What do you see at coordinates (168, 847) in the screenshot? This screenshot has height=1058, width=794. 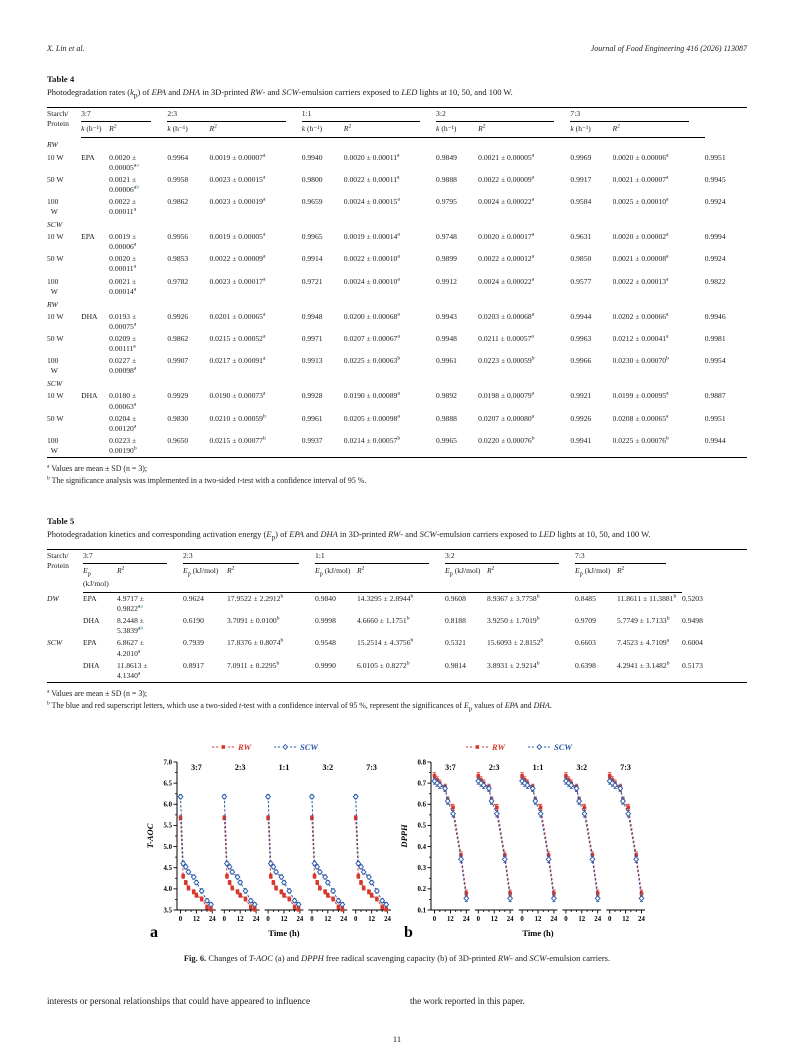 I see `svg-text: 5.0` at bounding box center [168, 847].